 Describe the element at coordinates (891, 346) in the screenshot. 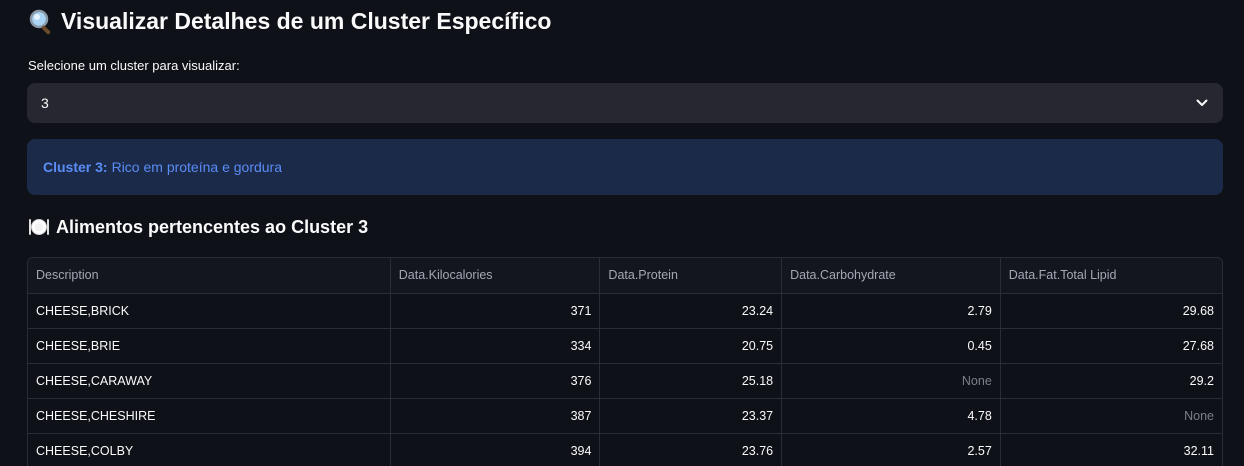

I see `table-cell: 0.45` at that location.